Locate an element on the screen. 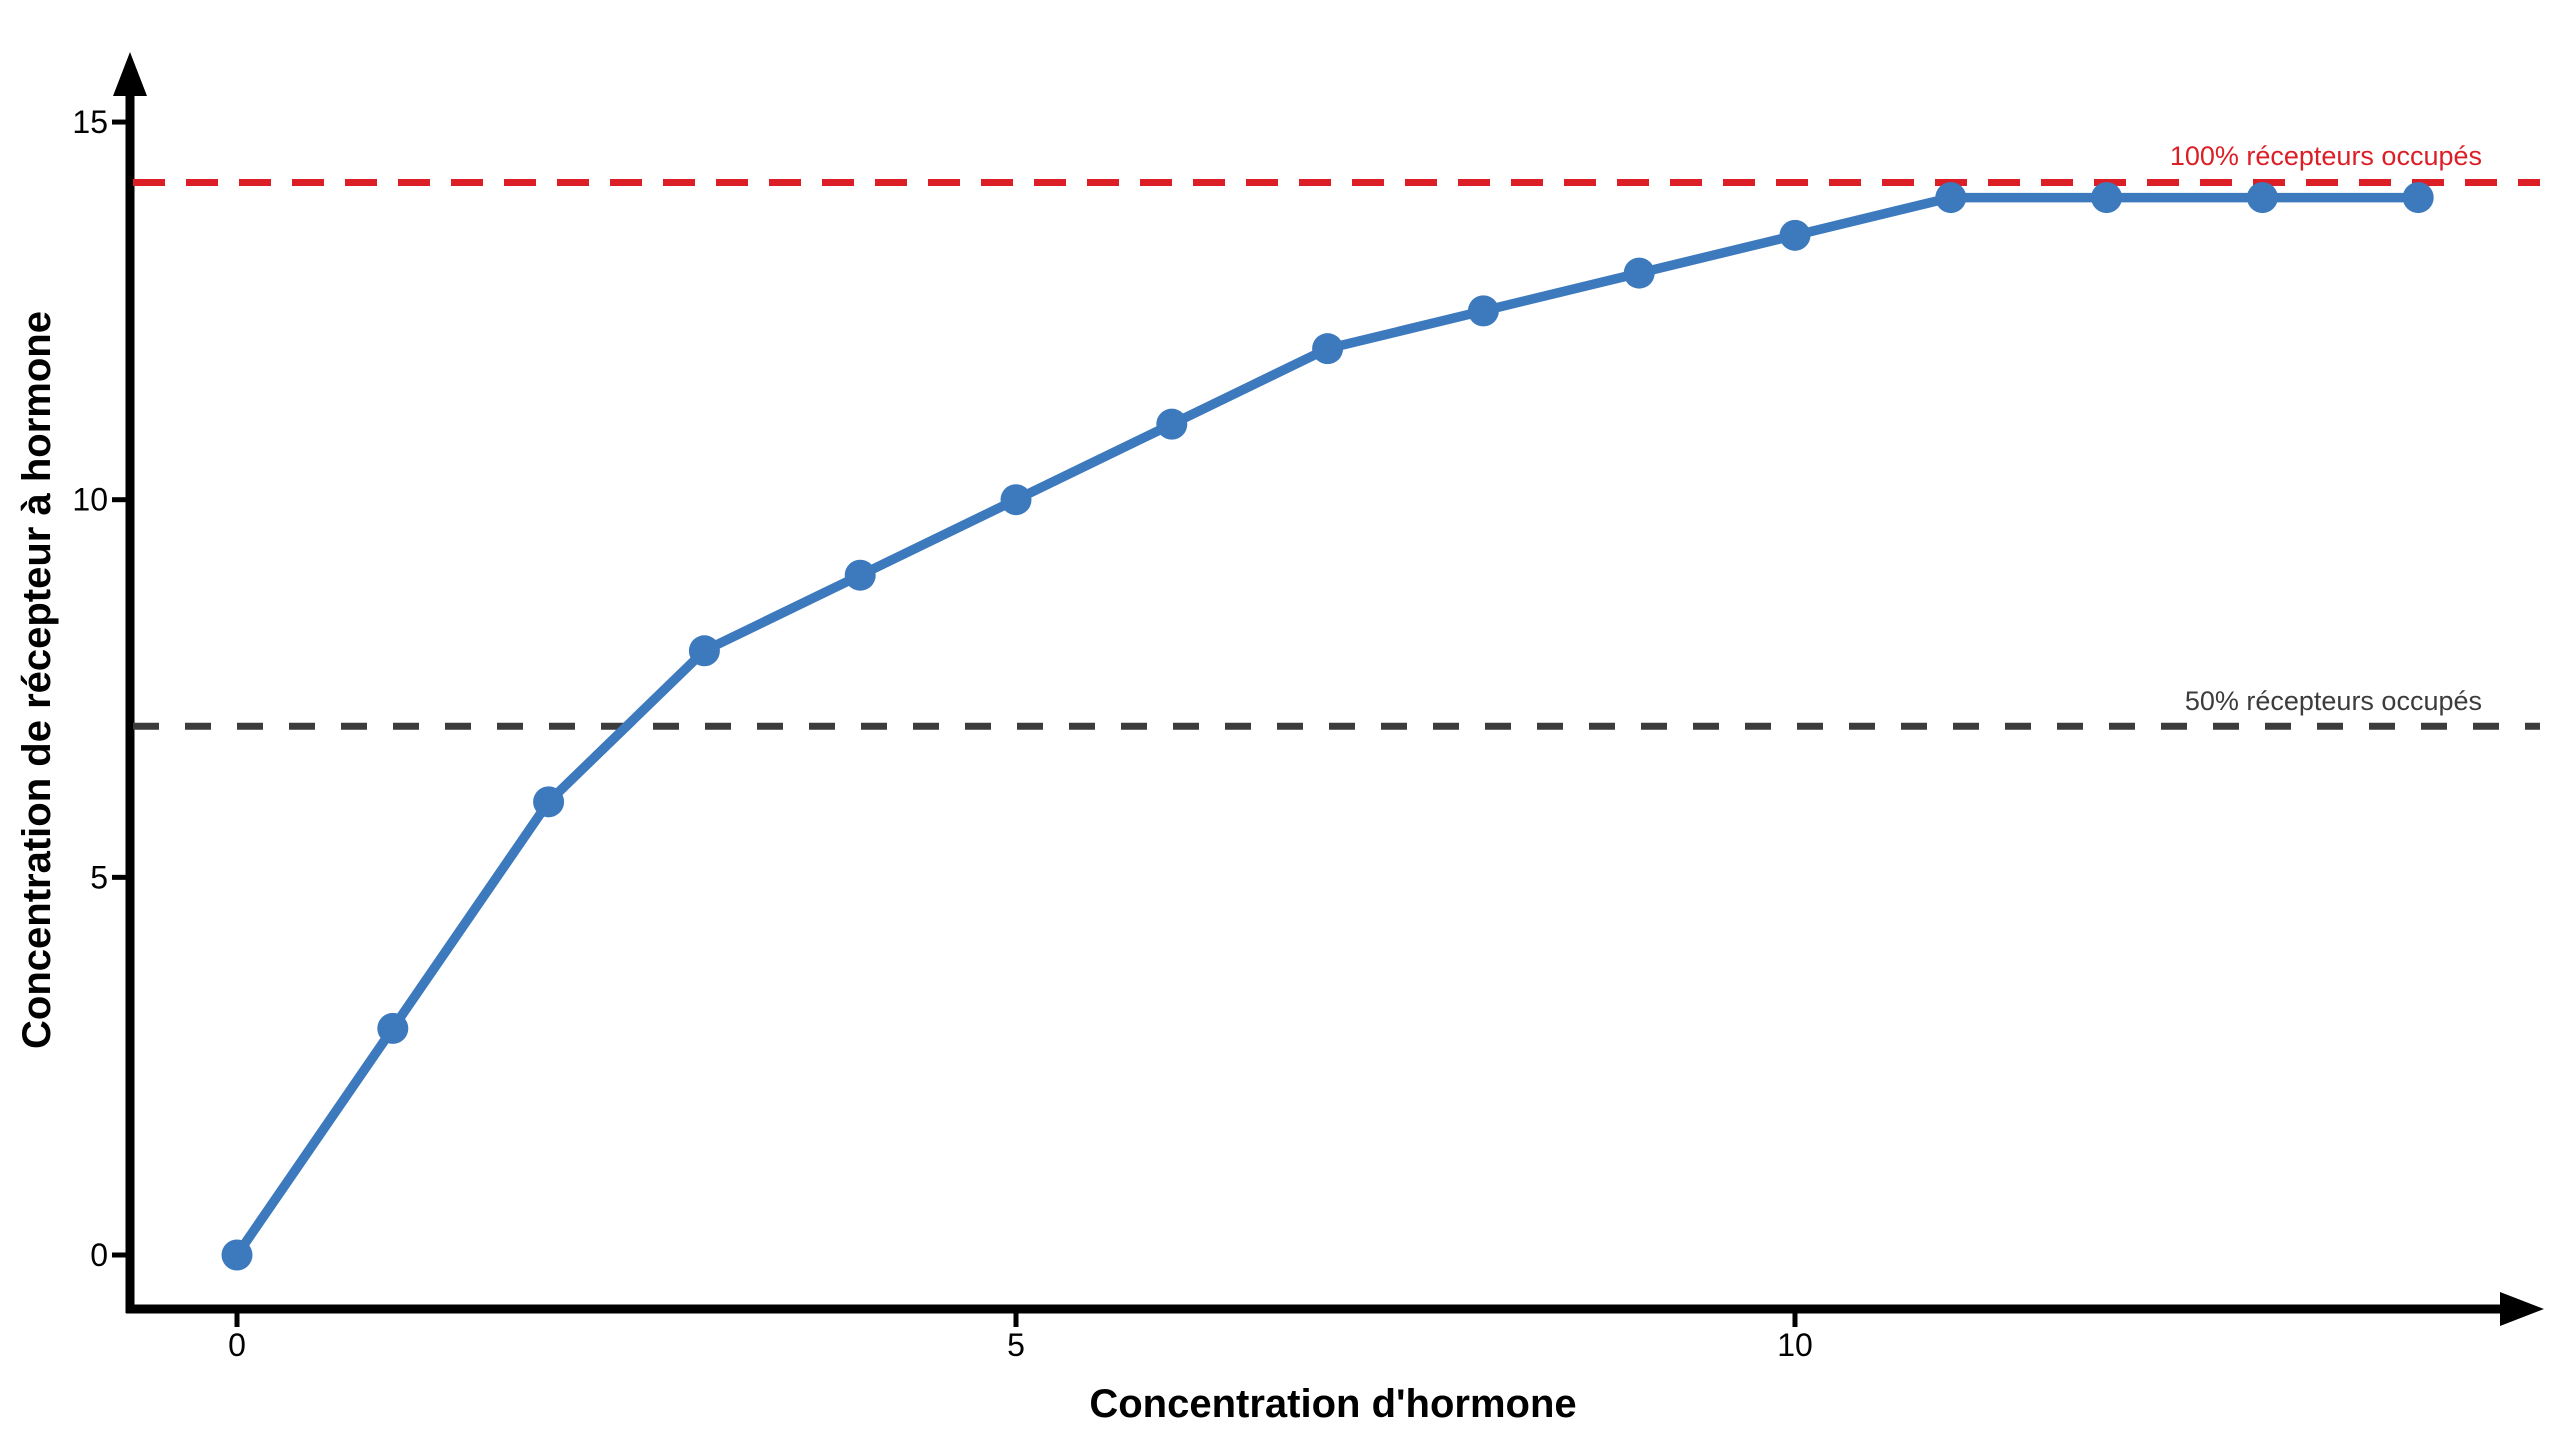 The width and height of the screenshot is (2560, 1435). x-tick-label: 0 is located at coordinates (237, 1345).